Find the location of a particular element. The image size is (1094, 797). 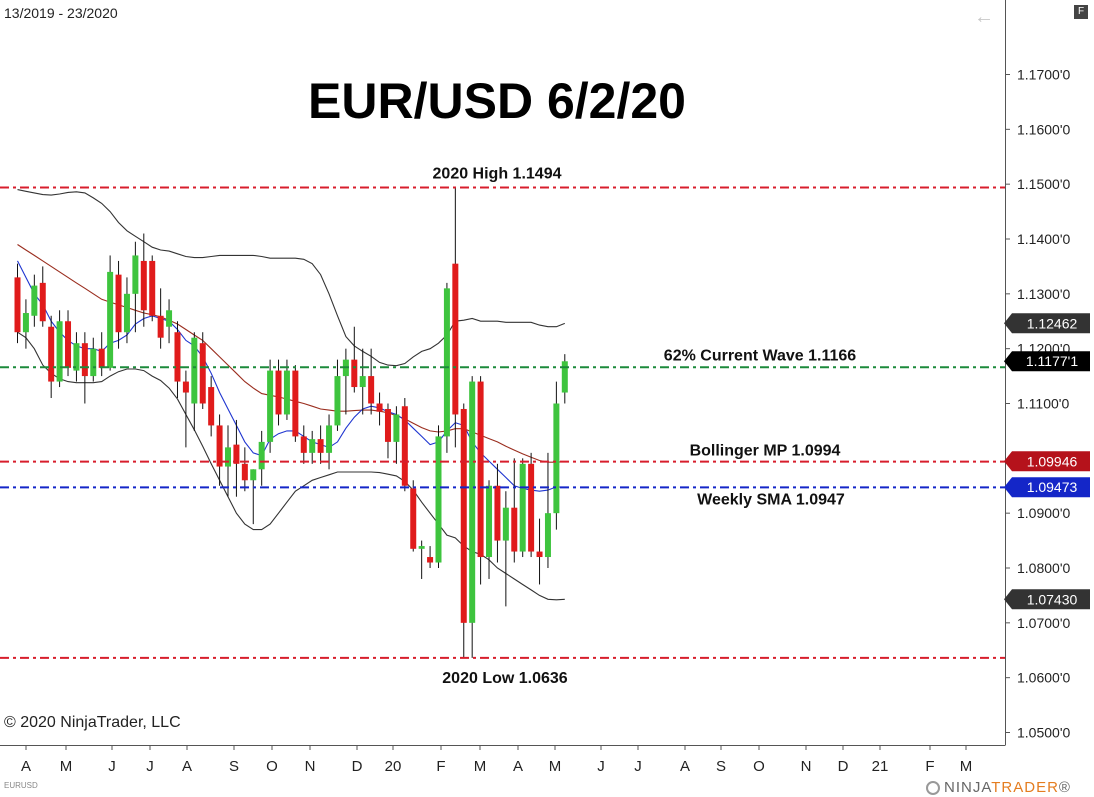

y-tick-label: 1.1100'0 is located at coordinates (1043, 404).